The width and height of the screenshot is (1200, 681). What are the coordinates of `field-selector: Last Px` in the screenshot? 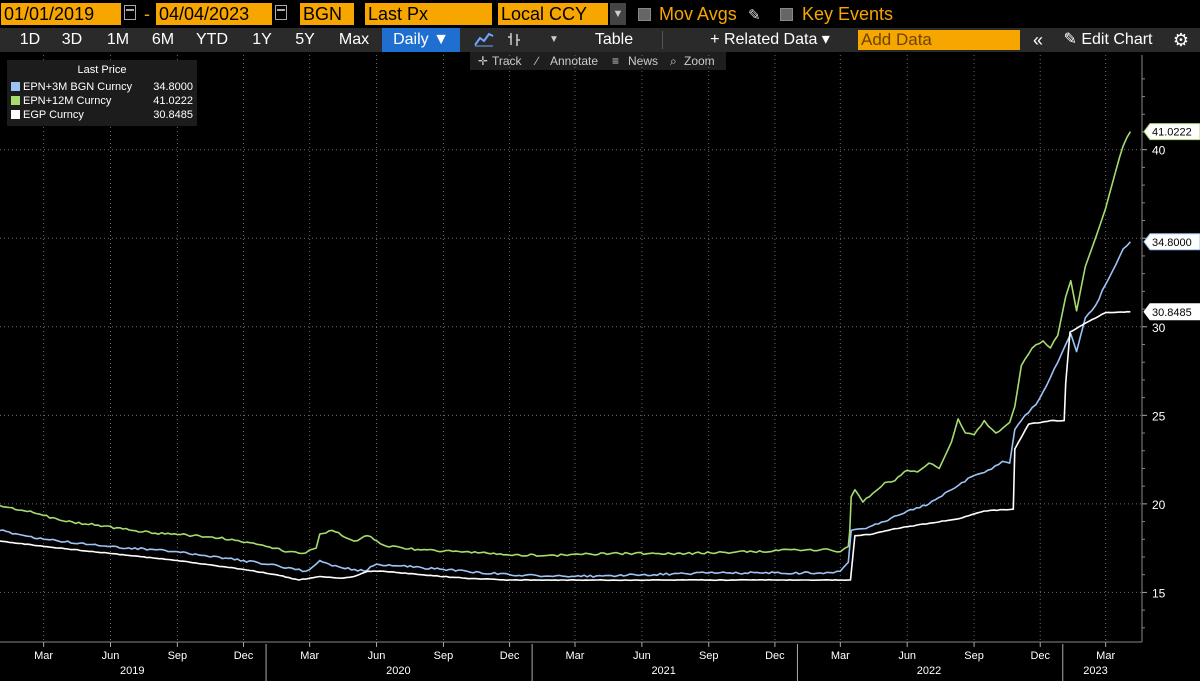 It's located at (428, 14).